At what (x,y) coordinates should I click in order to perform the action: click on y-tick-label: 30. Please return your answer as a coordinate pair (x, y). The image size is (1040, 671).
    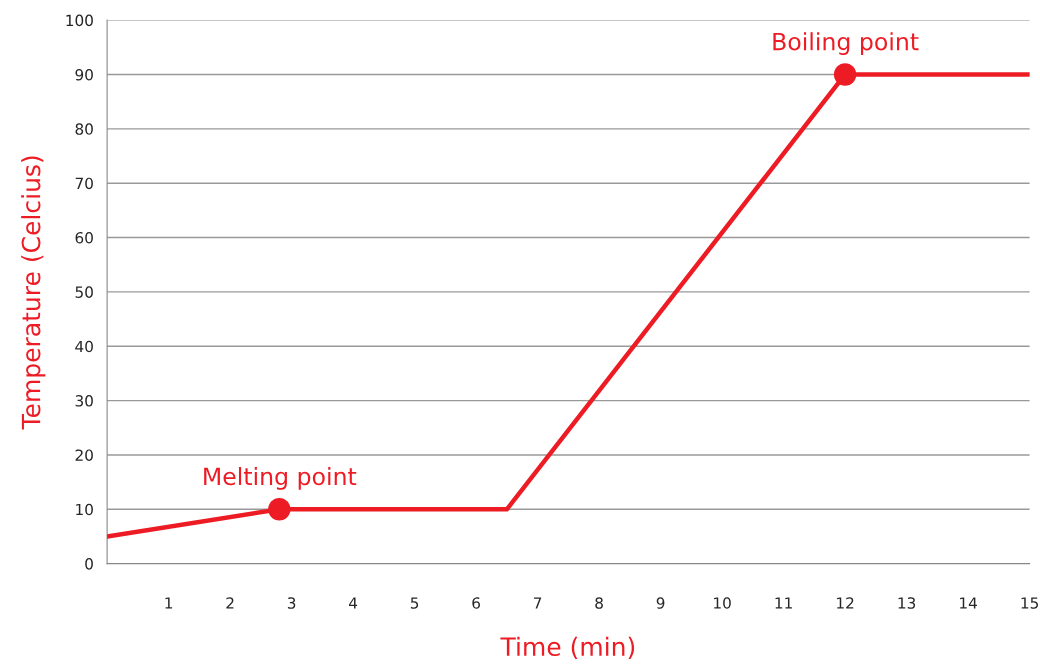
    Looking at the image, I should click on (84, 401).